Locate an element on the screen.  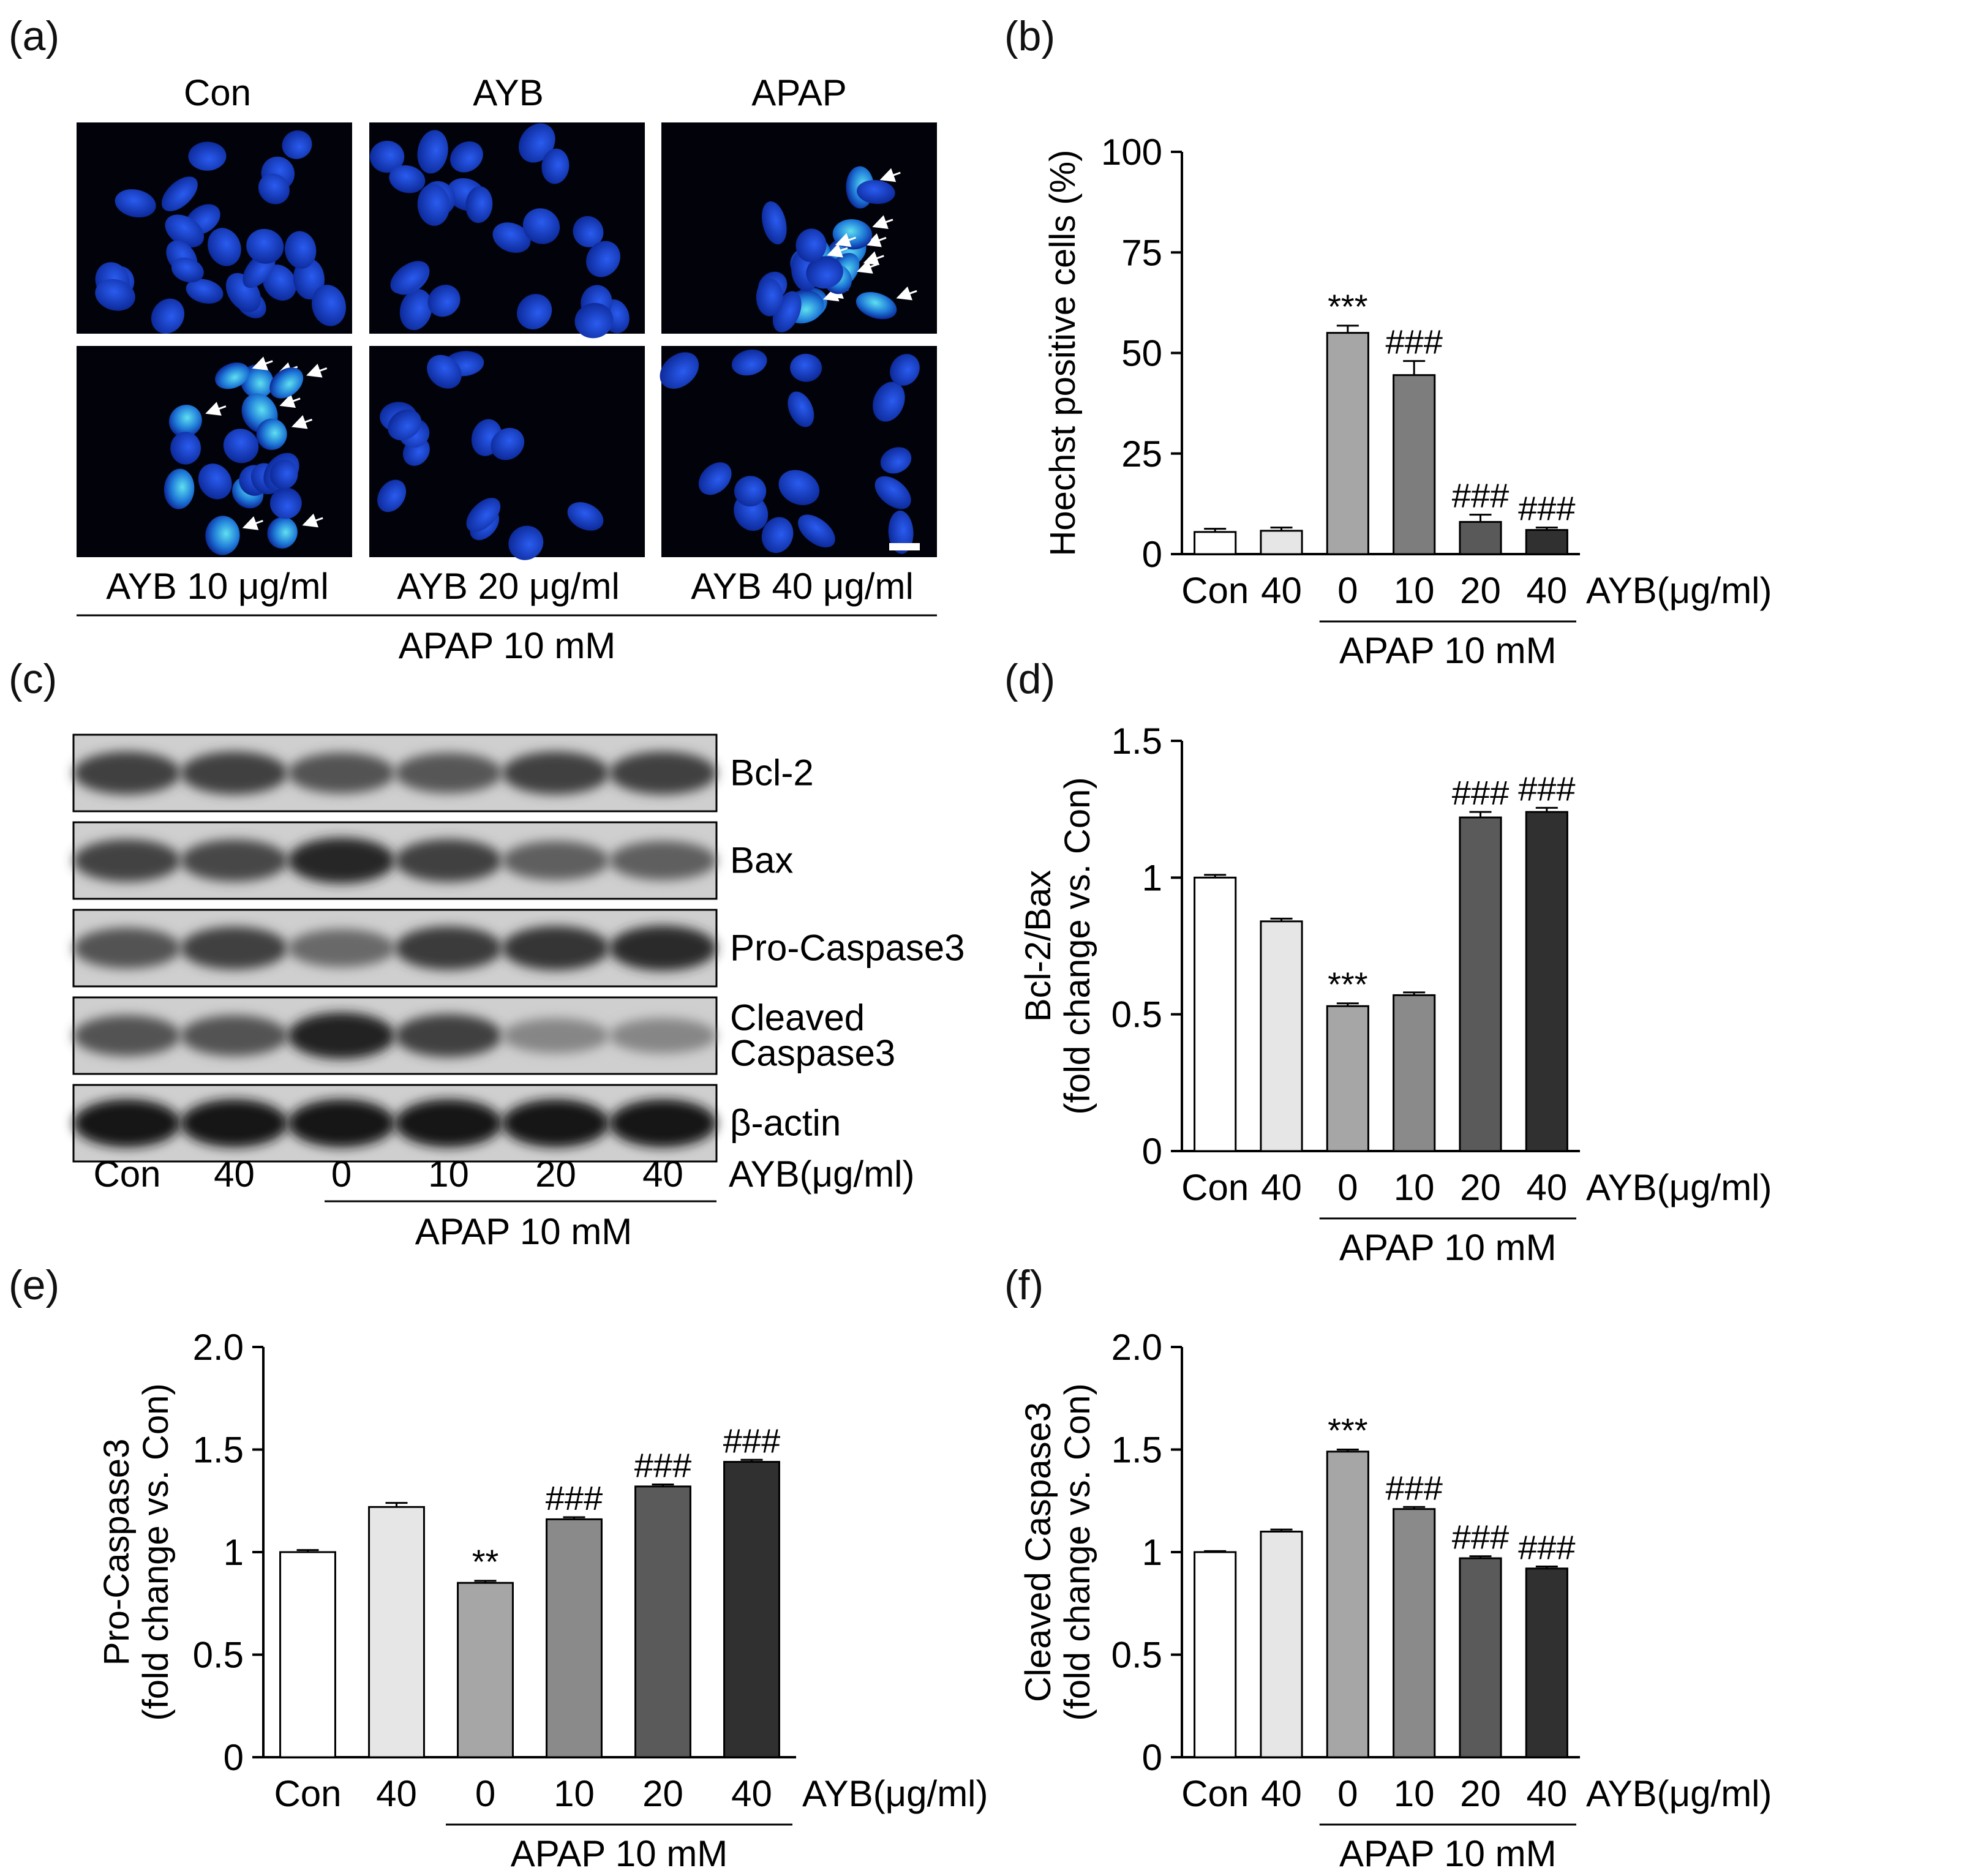
panel-label-b: (b) is located at coordinates (1030, 36).